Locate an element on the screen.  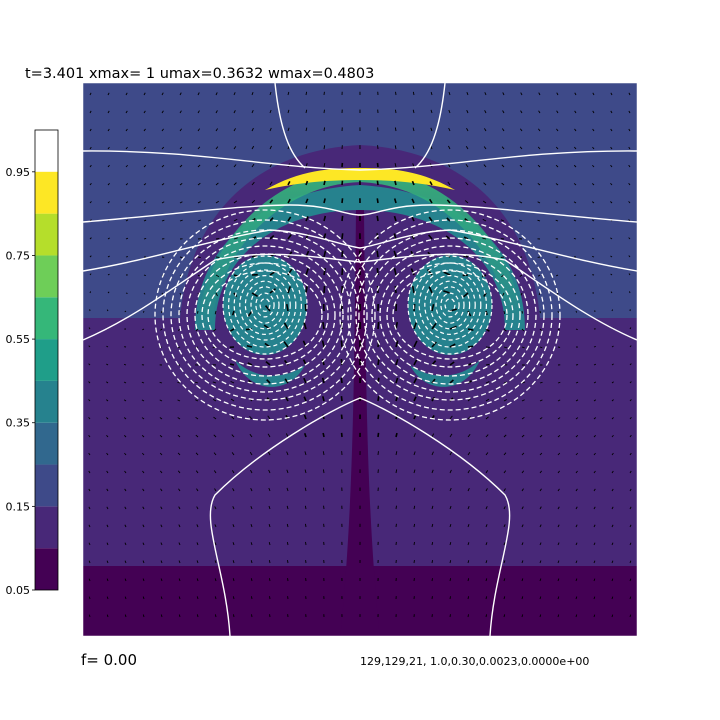
colorbar-tick-label: 0.05 is located at coordinates (18, 590).